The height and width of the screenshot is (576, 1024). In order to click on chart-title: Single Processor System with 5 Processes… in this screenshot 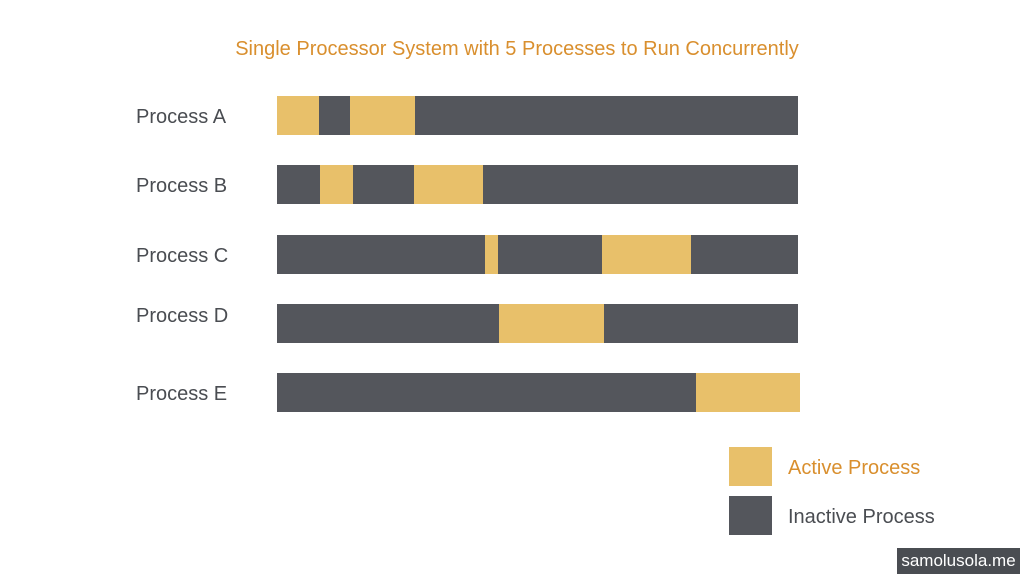, I will do `click(517, 49)`.